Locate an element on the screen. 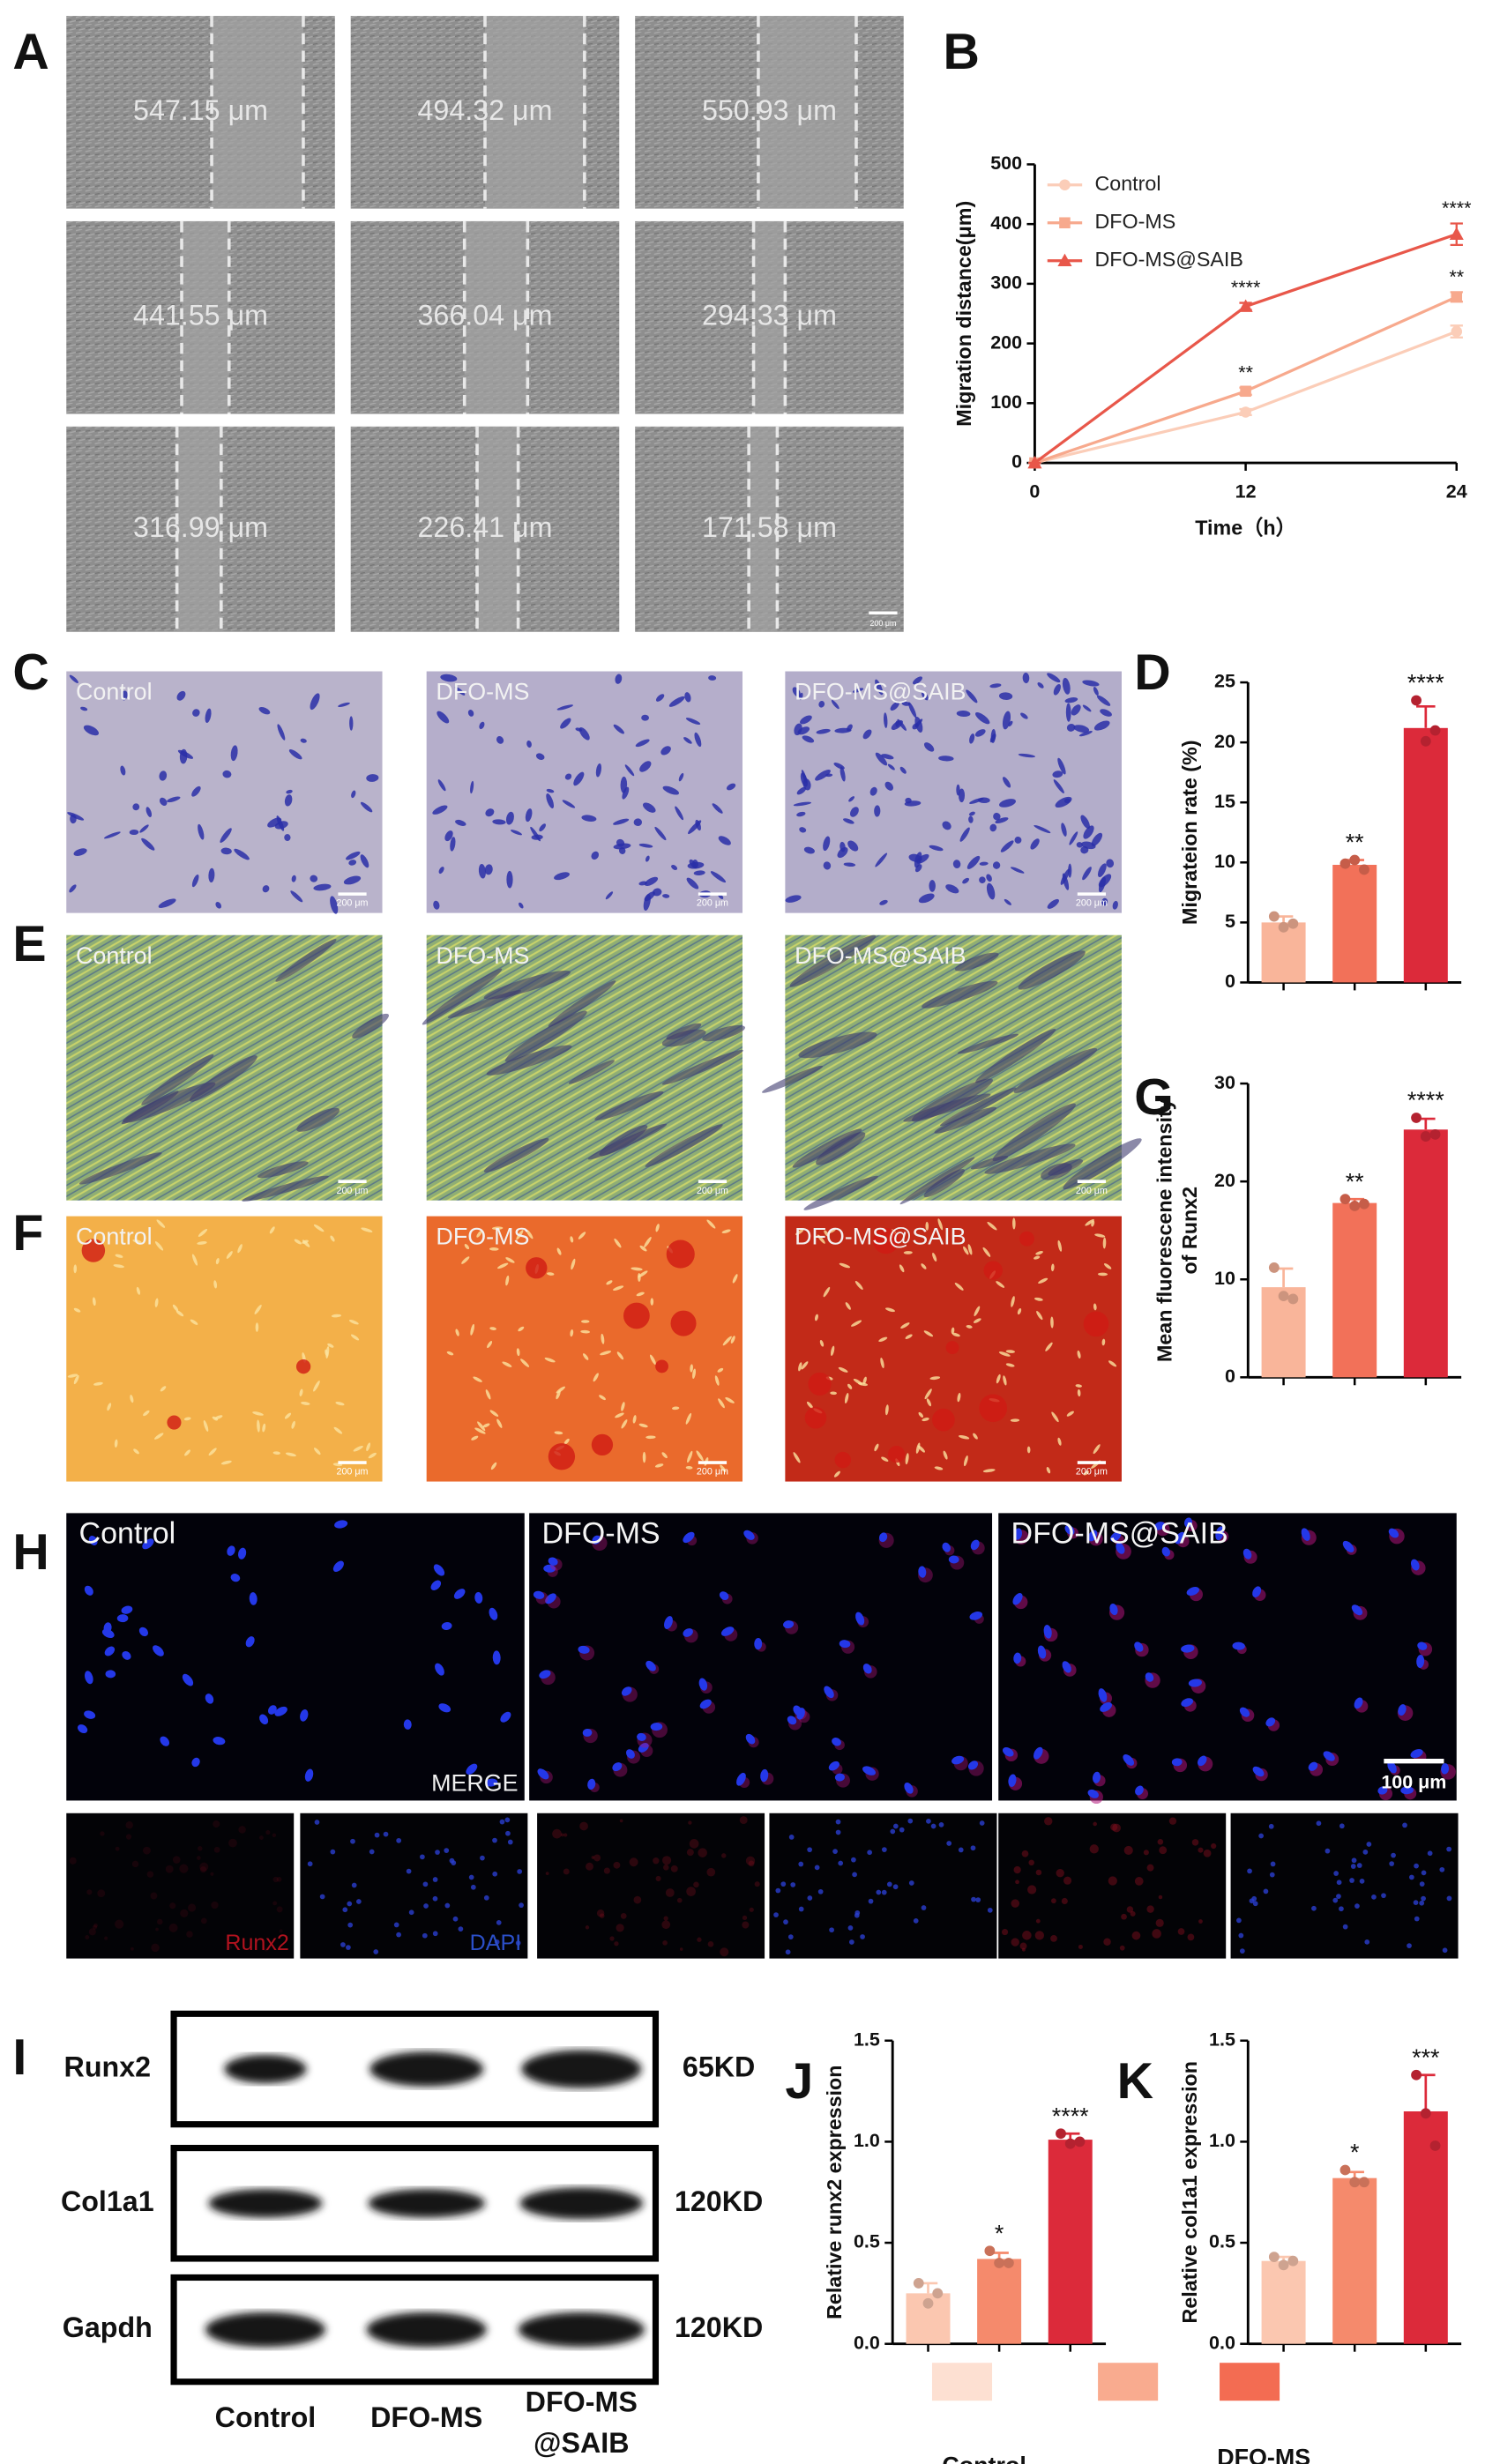  micrograph is located at coordinates (584, 1067).